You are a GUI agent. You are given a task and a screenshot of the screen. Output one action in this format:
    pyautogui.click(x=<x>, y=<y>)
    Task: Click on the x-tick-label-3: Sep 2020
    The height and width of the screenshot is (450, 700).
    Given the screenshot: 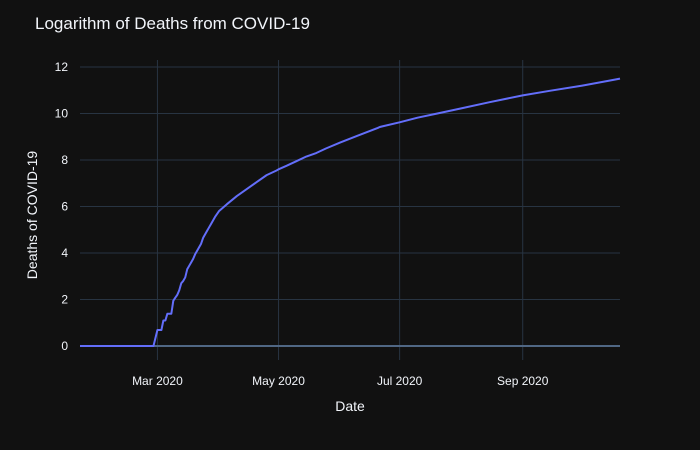 What is the action you would take?
    pyautogui.click(x=523, y=381)
    